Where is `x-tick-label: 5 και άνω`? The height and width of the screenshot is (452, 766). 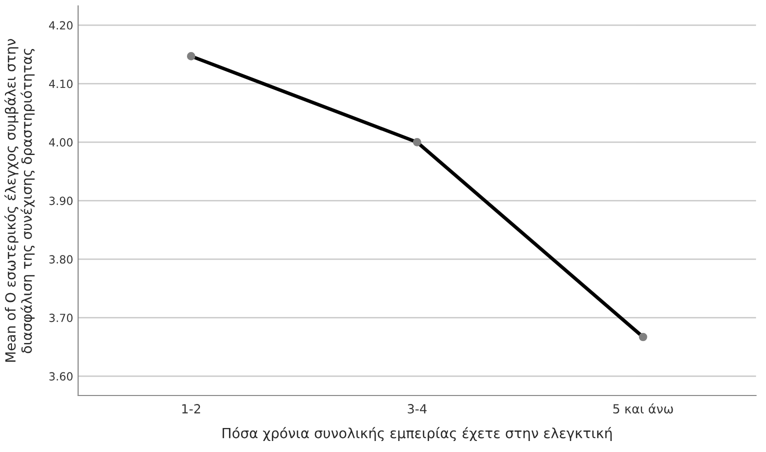 x-tick-label: 5 και άνω is located at coordinates (643, 408).